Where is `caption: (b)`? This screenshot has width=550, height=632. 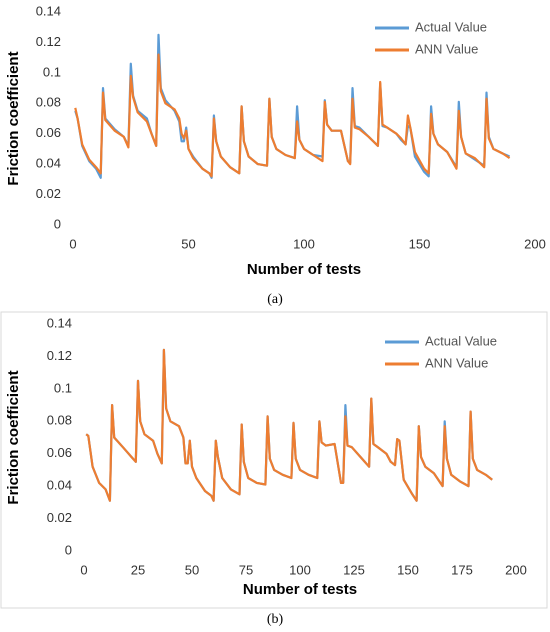
caption: (b) is located at coordinates (275, 619).